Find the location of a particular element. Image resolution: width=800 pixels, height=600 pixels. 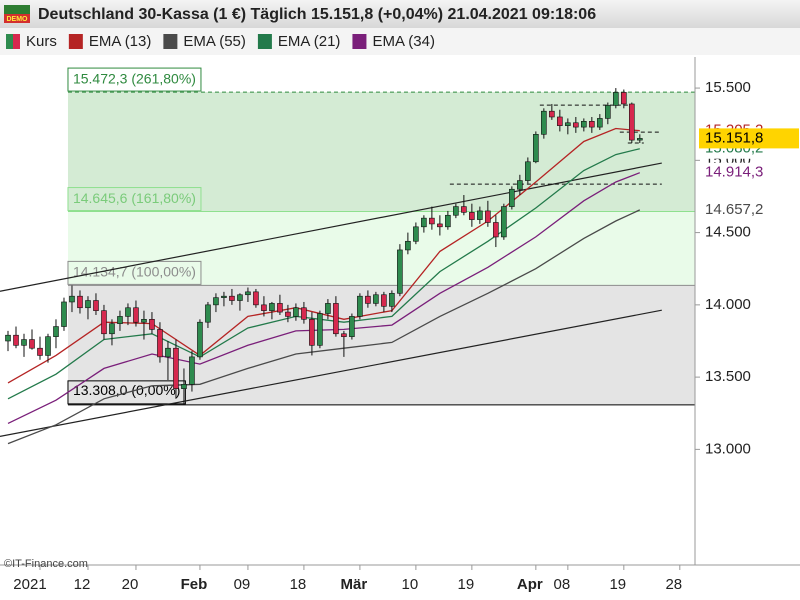

x-tick-label: 10 is located at coordinates (410, 584).